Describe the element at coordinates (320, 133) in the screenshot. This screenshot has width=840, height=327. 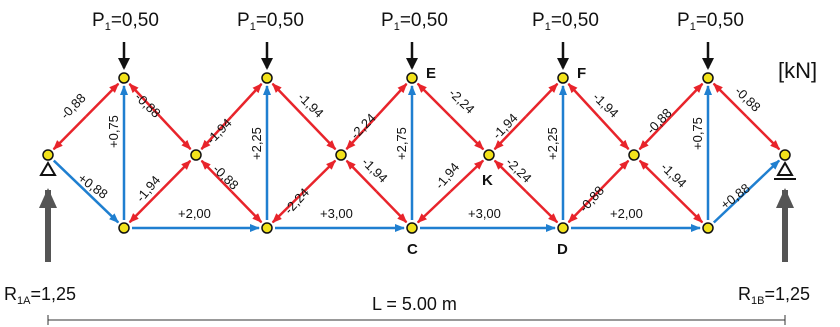
I see `truss-member-t2-m2` at that location.